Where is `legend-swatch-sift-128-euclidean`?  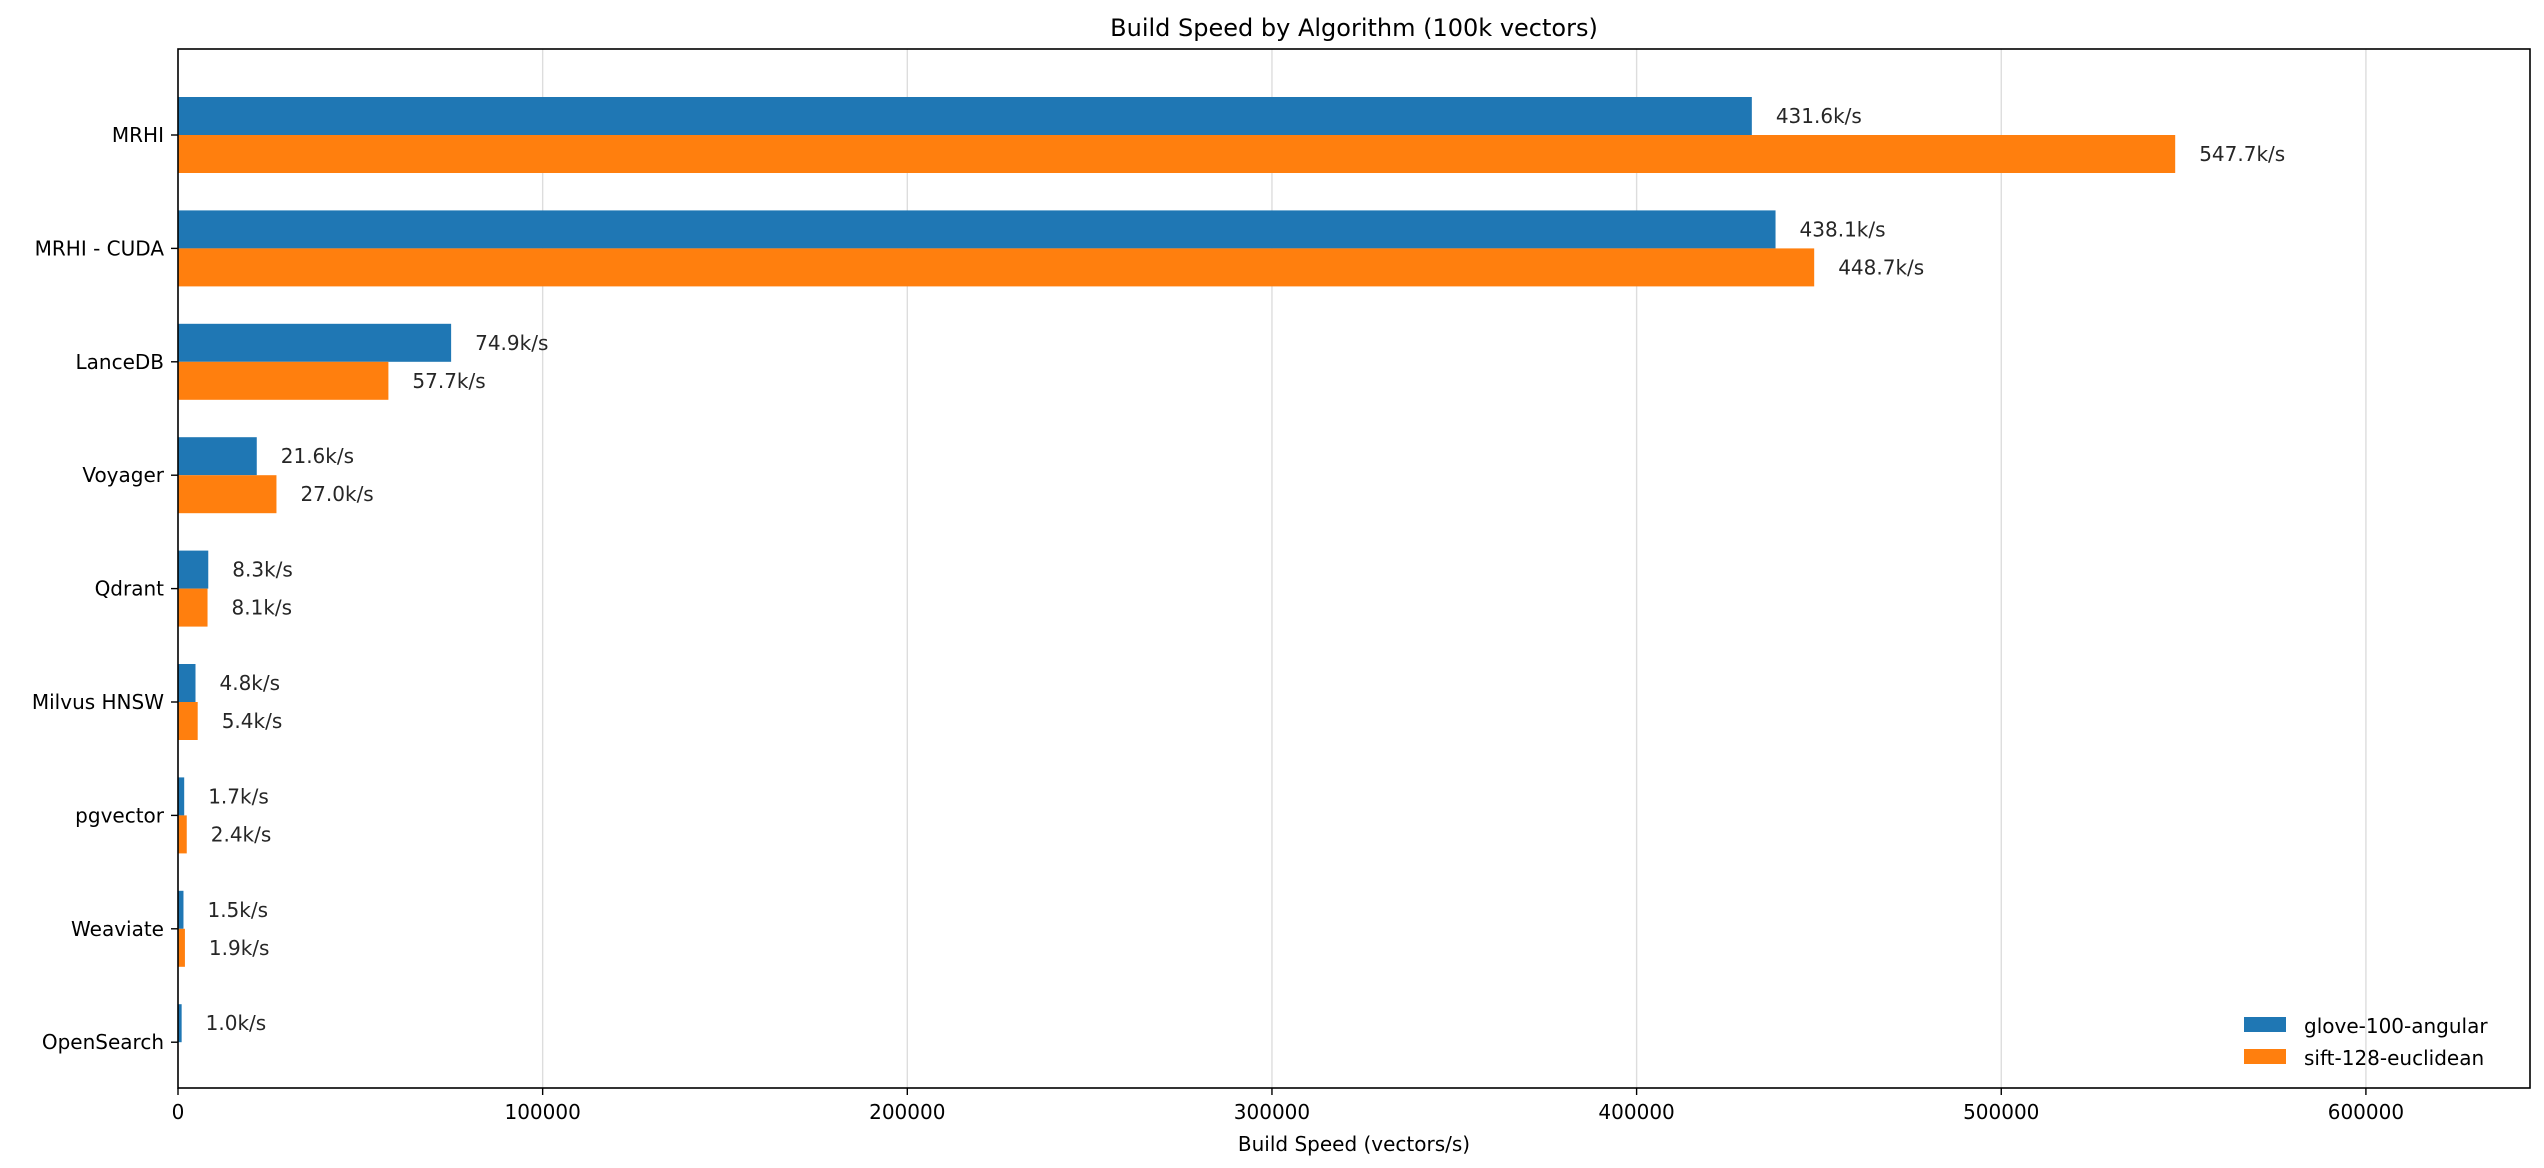
legend-swatch-sift-128-euclidean is located at coordinates (2265, 1056).